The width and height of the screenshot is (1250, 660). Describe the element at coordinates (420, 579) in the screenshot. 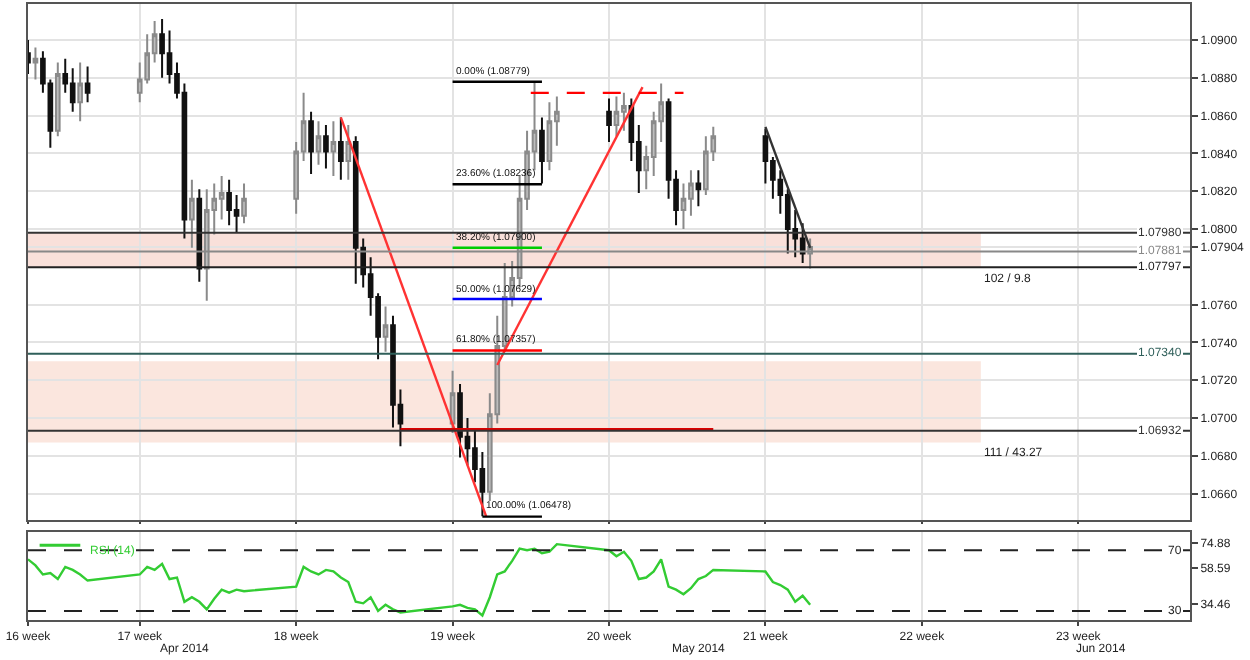

I see `line-series` at that location.